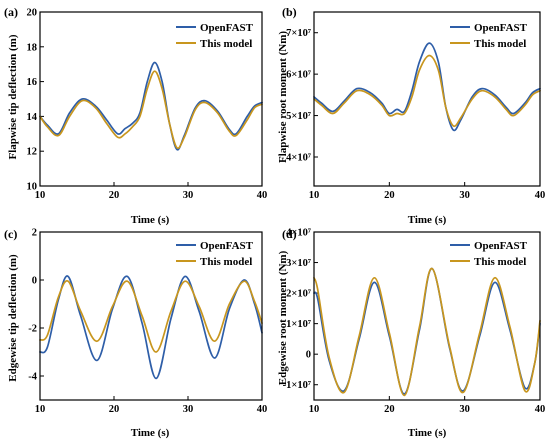  What do you see at coordinates (11, 12) in the screenshot?
I see `panel-label-a: (a)` at bounding box center [11, 12].